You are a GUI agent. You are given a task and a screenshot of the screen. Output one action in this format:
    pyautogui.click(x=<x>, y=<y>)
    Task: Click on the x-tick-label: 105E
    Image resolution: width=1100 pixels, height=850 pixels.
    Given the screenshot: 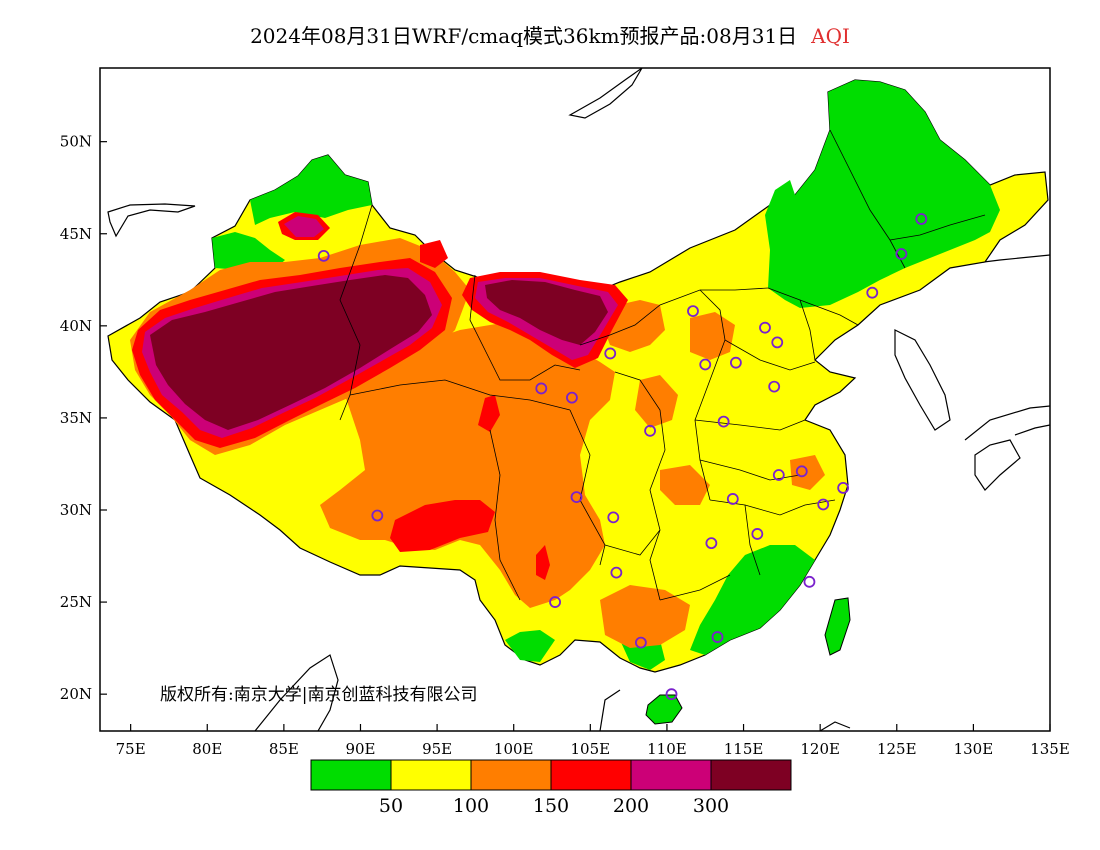 What is the action you would take?
    pyautogui.click(x=591, y=749)
    